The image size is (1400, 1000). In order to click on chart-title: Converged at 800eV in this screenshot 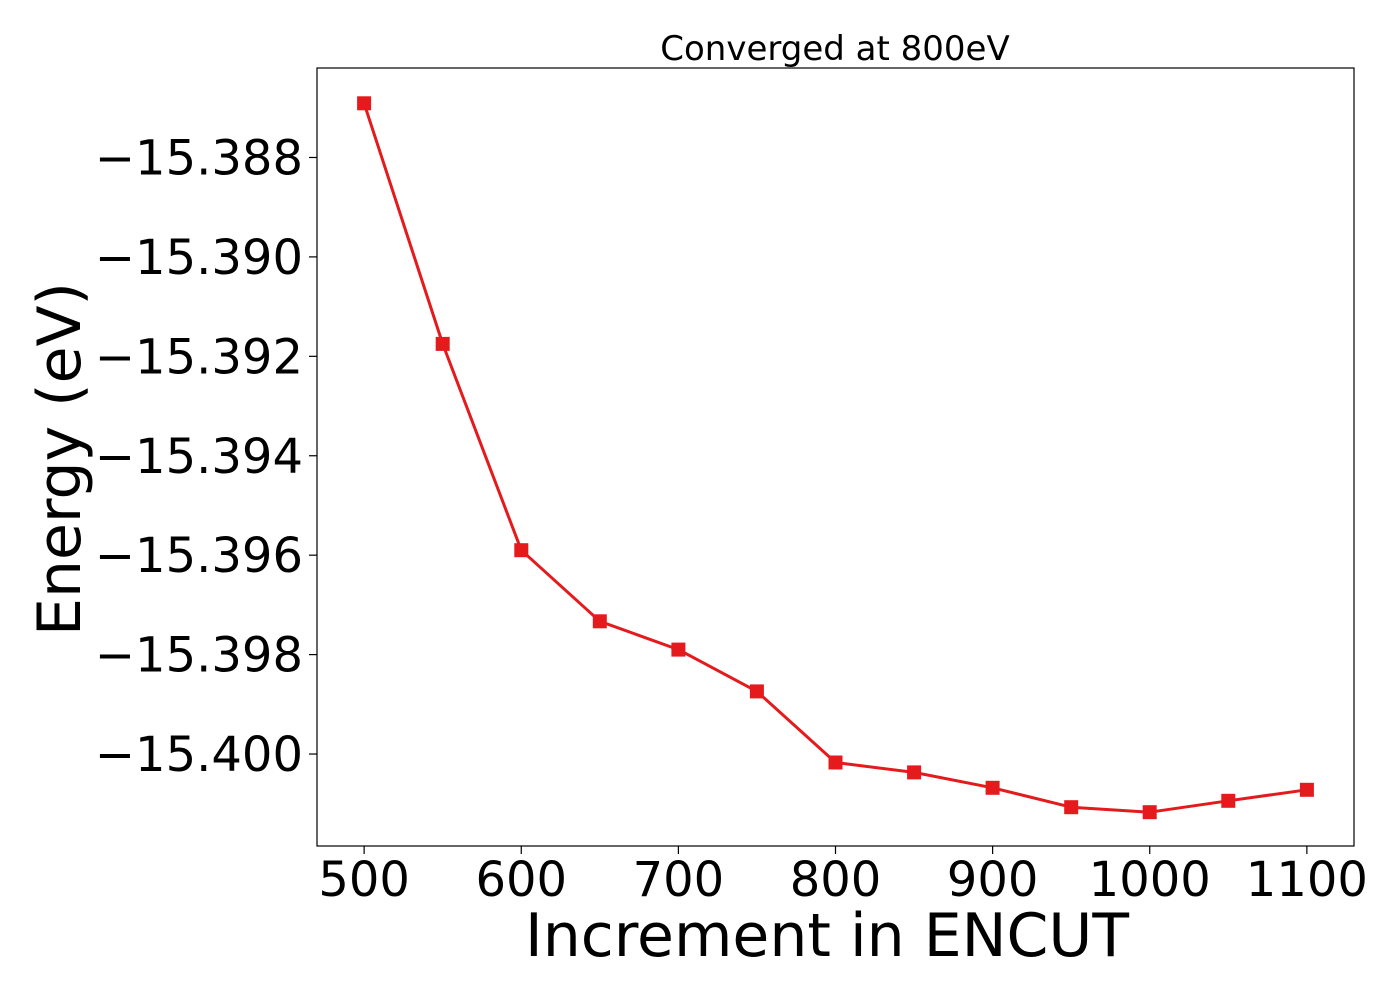, I will do `click(834, 49)`.